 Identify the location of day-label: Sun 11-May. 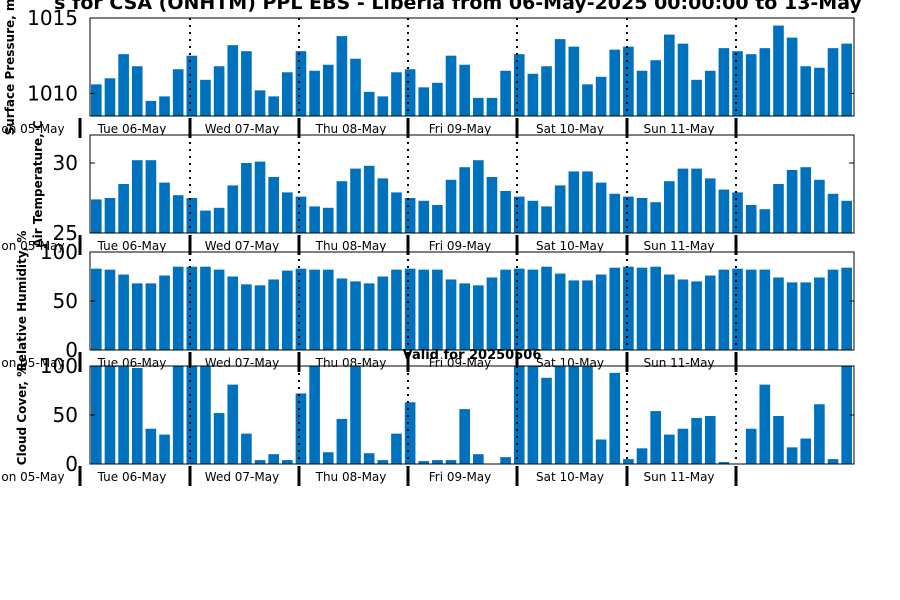
(678, 129).